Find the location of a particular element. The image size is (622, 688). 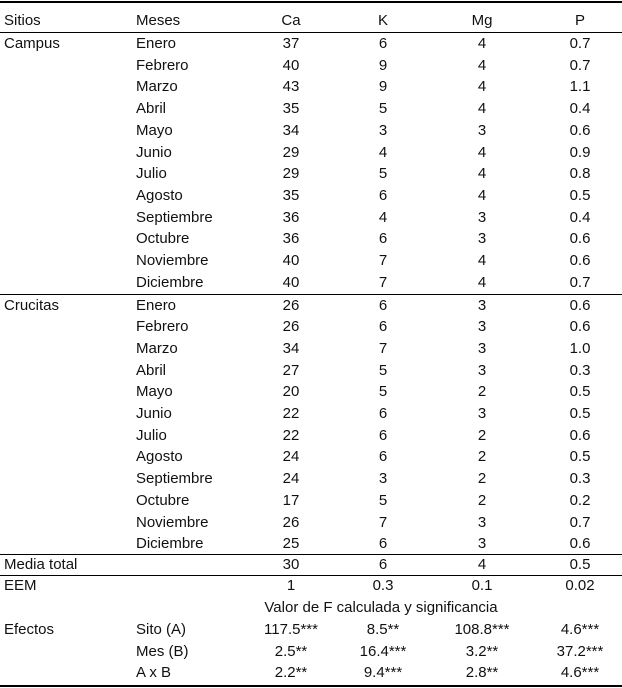

effect-row: A x B 2.2** 9.4*** 2.8** 4.6*** is located at coordinates (311, 673).